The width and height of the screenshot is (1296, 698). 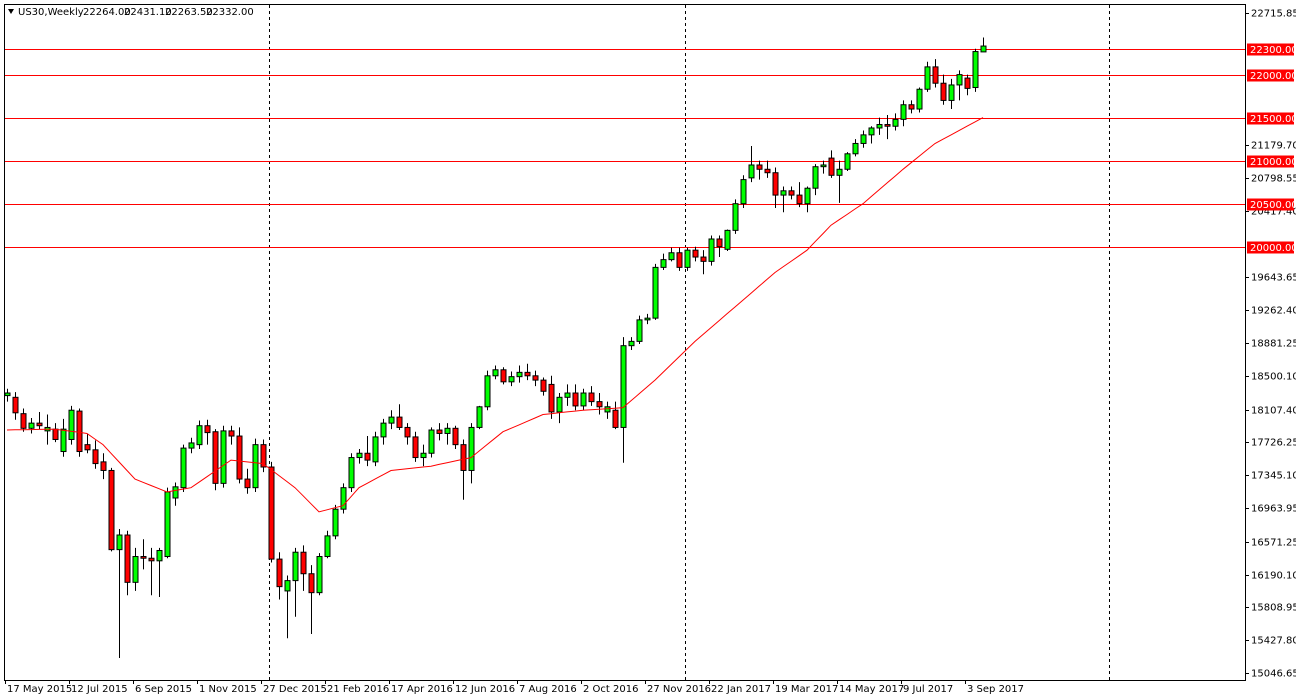 What do you see at coordinates (1273, 162) in the screenshot?
I see `level-label: 21000.00` at bounding box center [1273, 162].